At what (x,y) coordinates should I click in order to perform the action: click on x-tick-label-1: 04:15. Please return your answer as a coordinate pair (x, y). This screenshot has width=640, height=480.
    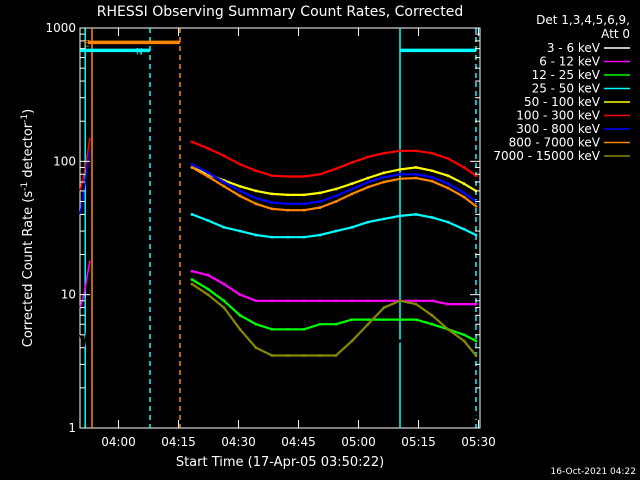
    Looking at the image, I should click on (178, 442).